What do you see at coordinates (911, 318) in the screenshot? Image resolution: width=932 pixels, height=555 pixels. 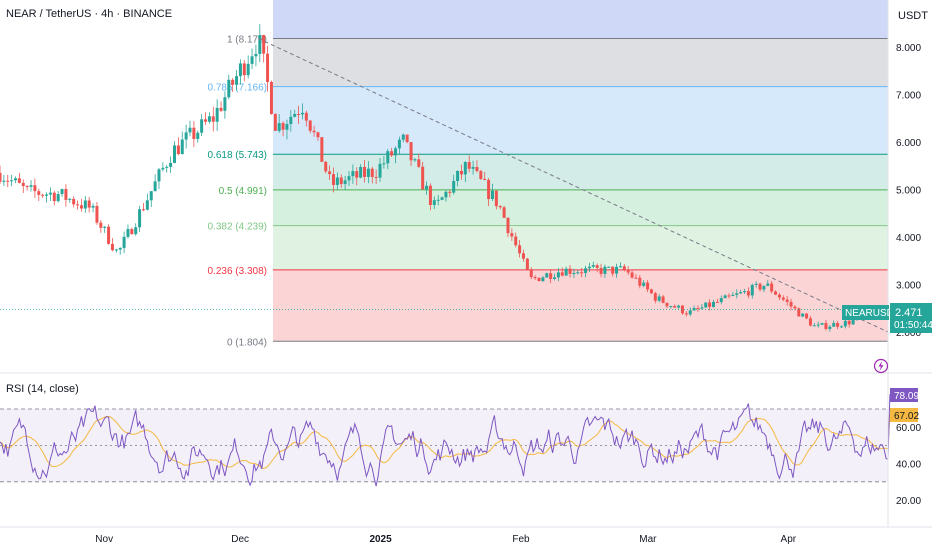 I see `price-tag-bg` at bounding box center [911, 318].